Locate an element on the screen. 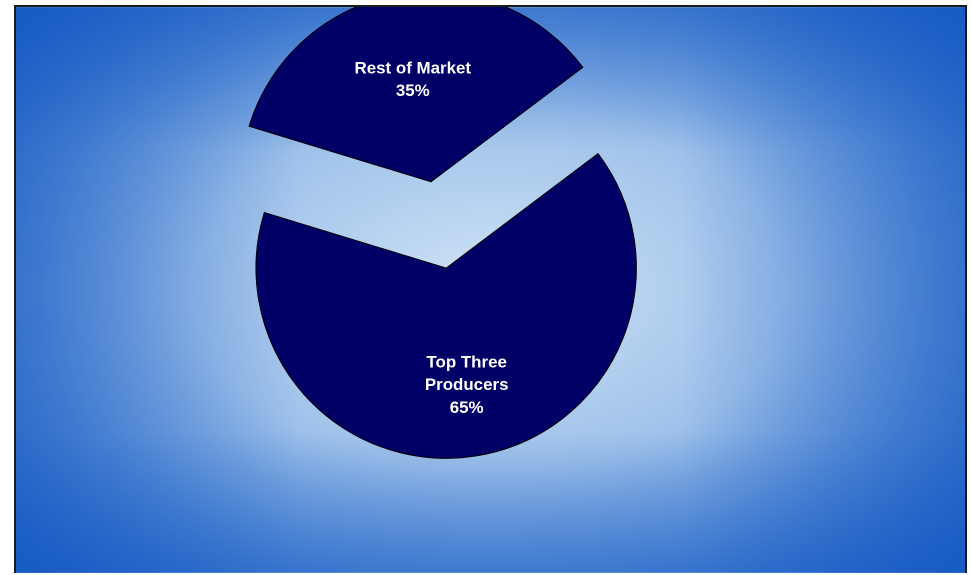 This screenshot has height=575, width=971. pie-category-label-top-three-producers-line-1: Producers is located at coordinates (467, 384).